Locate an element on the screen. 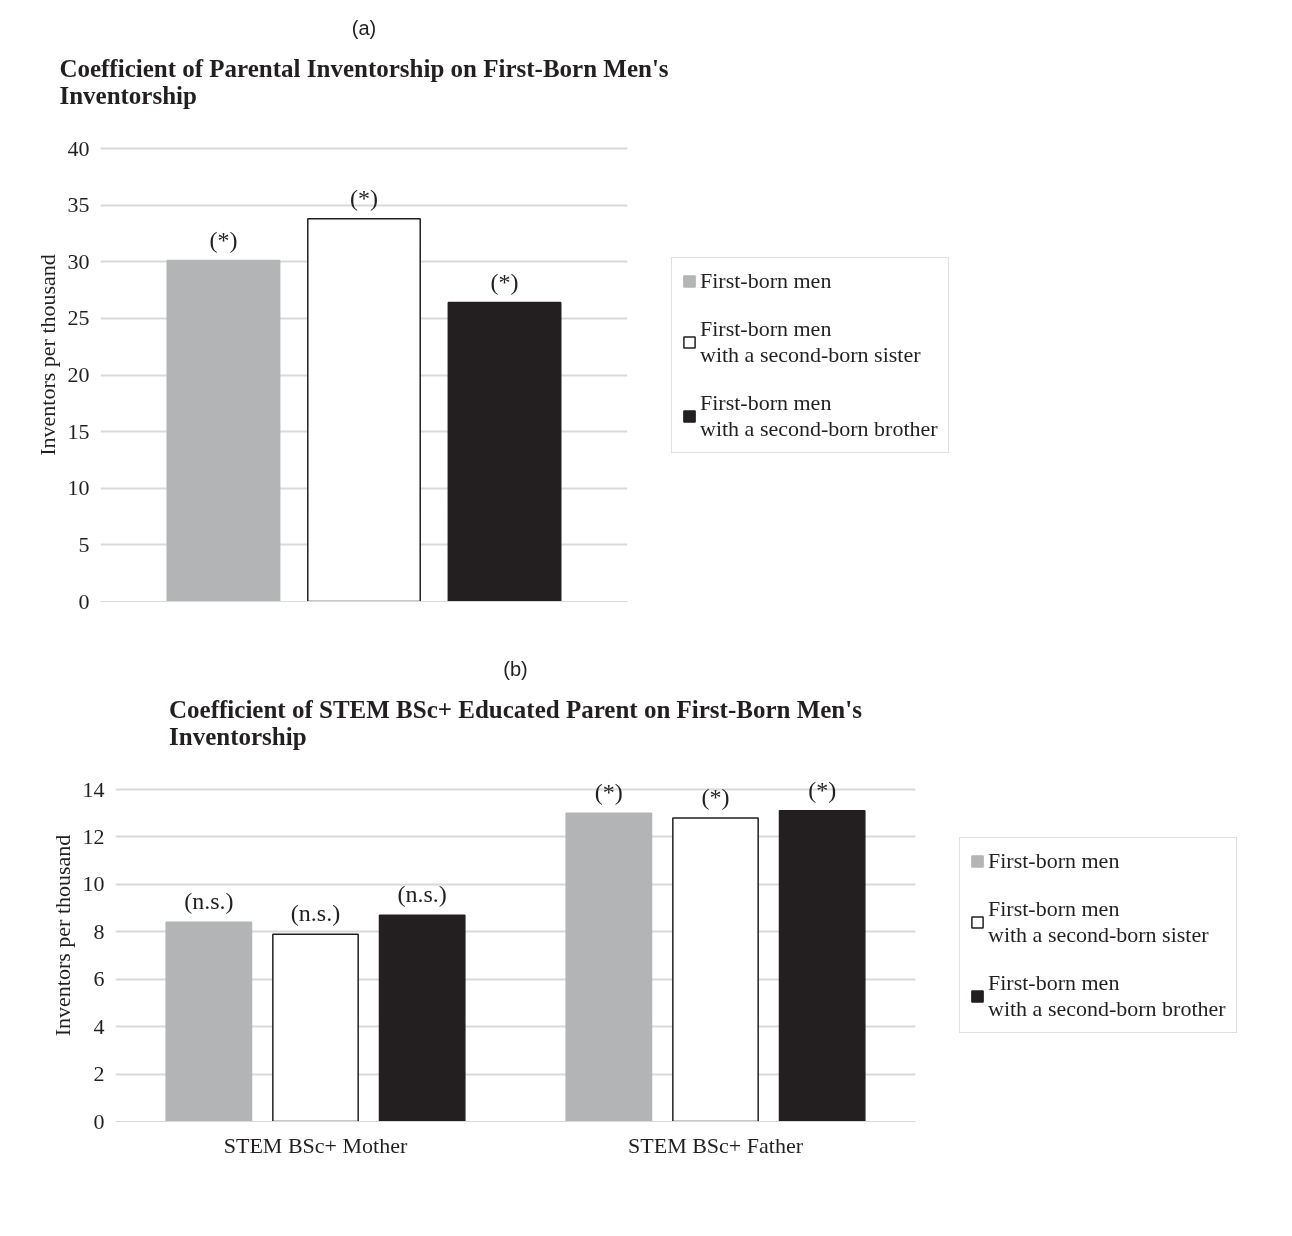  x-tick-label: STEM BSc+ Mother is located at coordinates (315, 1145).